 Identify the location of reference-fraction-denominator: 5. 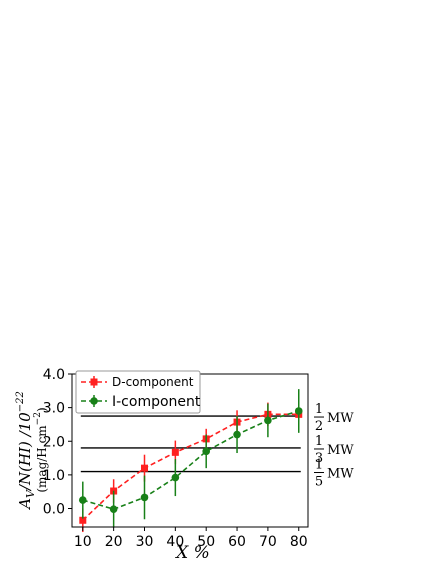
(319, 482).